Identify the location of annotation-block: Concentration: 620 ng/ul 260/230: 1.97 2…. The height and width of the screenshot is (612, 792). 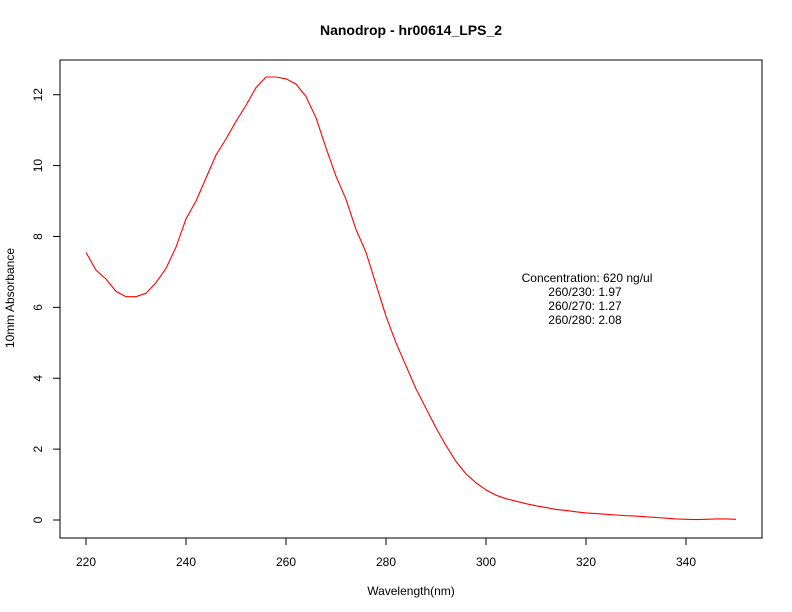
(587, 299).